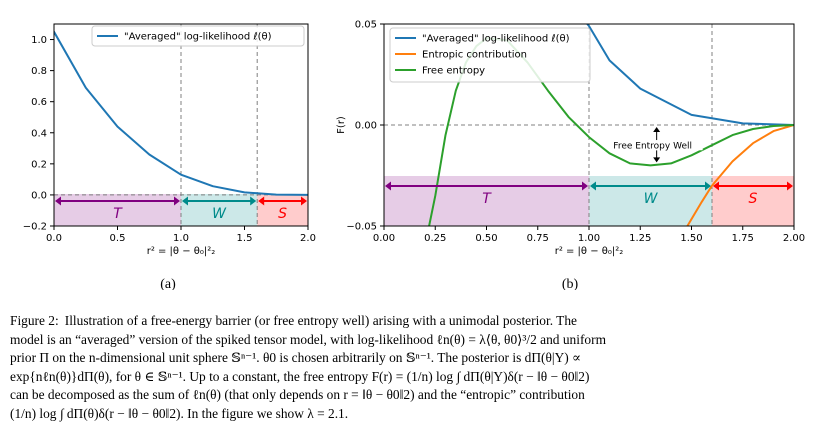 The image size is (834, 446). I want to click on y-axis-label: F(r), so click(341, 125).